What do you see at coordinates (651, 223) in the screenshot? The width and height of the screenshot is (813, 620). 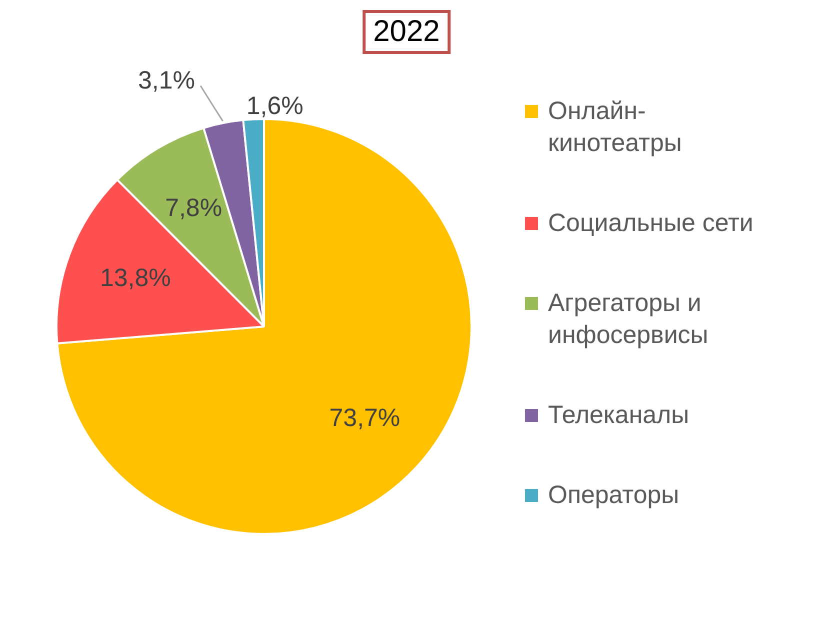 I see `legend-label: Социальные сети` at bounding box center [651, 223].